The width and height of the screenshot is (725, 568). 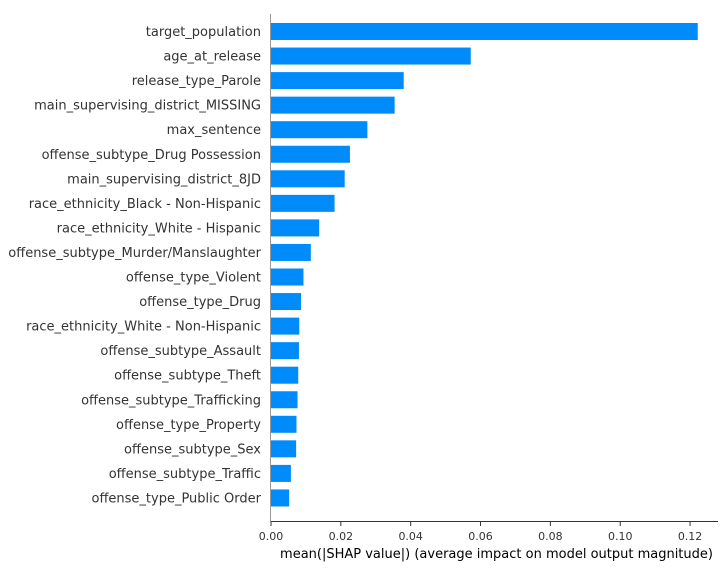 I want to click on category-label: offense_type_Drug, so click(x=200, y=302).